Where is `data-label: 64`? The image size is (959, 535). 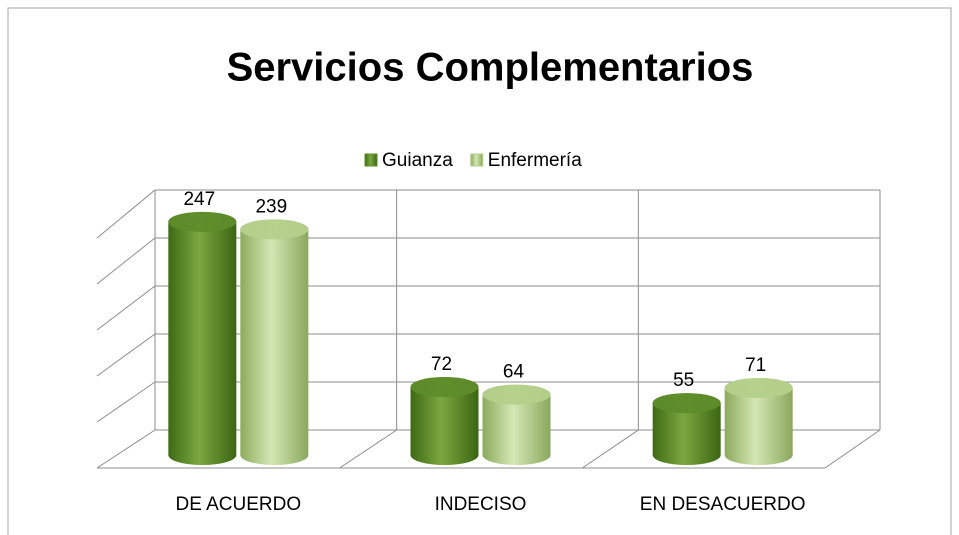 data-label: 64 is located at coordinates (514, 372).